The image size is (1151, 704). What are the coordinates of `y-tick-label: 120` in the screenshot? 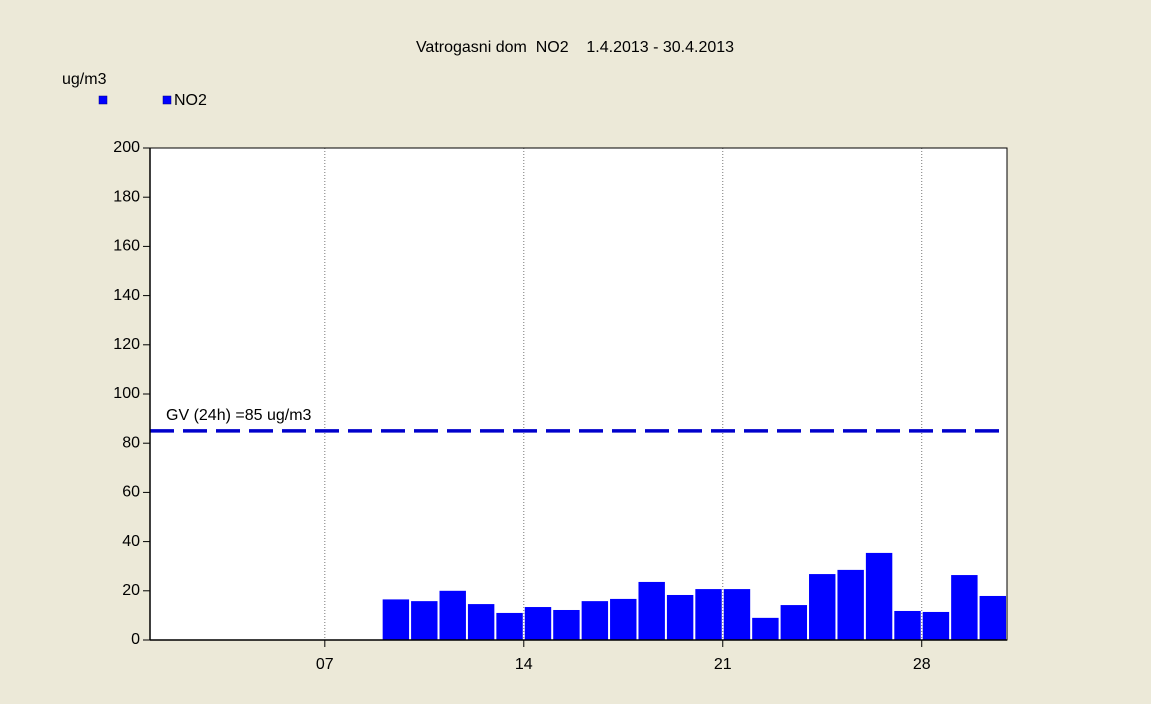 It's located at (126, 344).